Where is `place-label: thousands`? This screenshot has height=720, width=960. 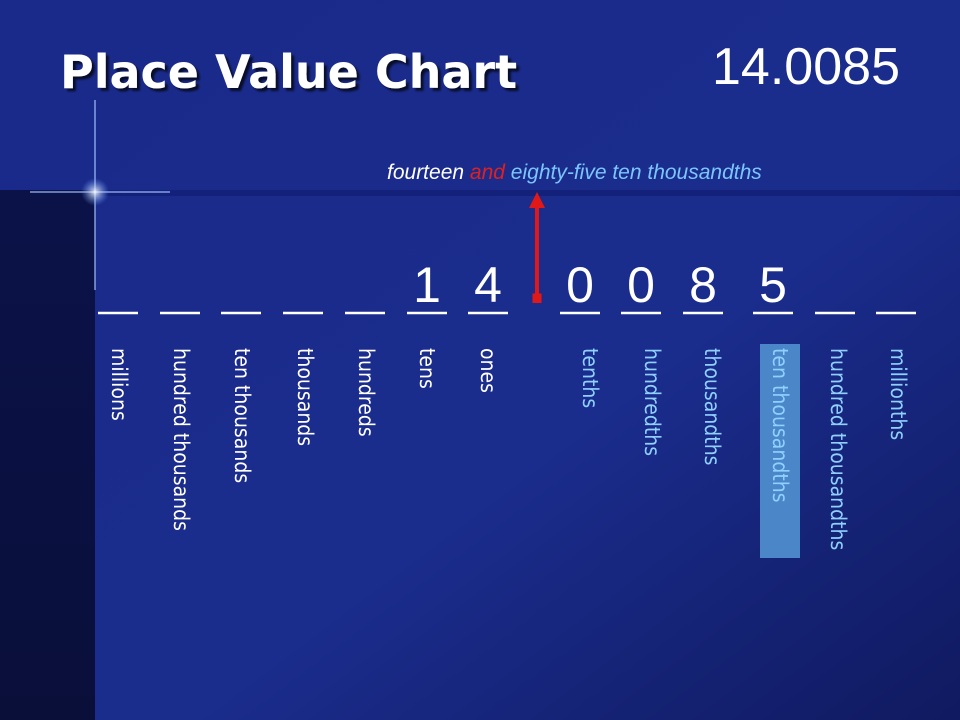 place-label: thousands is located at coordinates (305, 397).